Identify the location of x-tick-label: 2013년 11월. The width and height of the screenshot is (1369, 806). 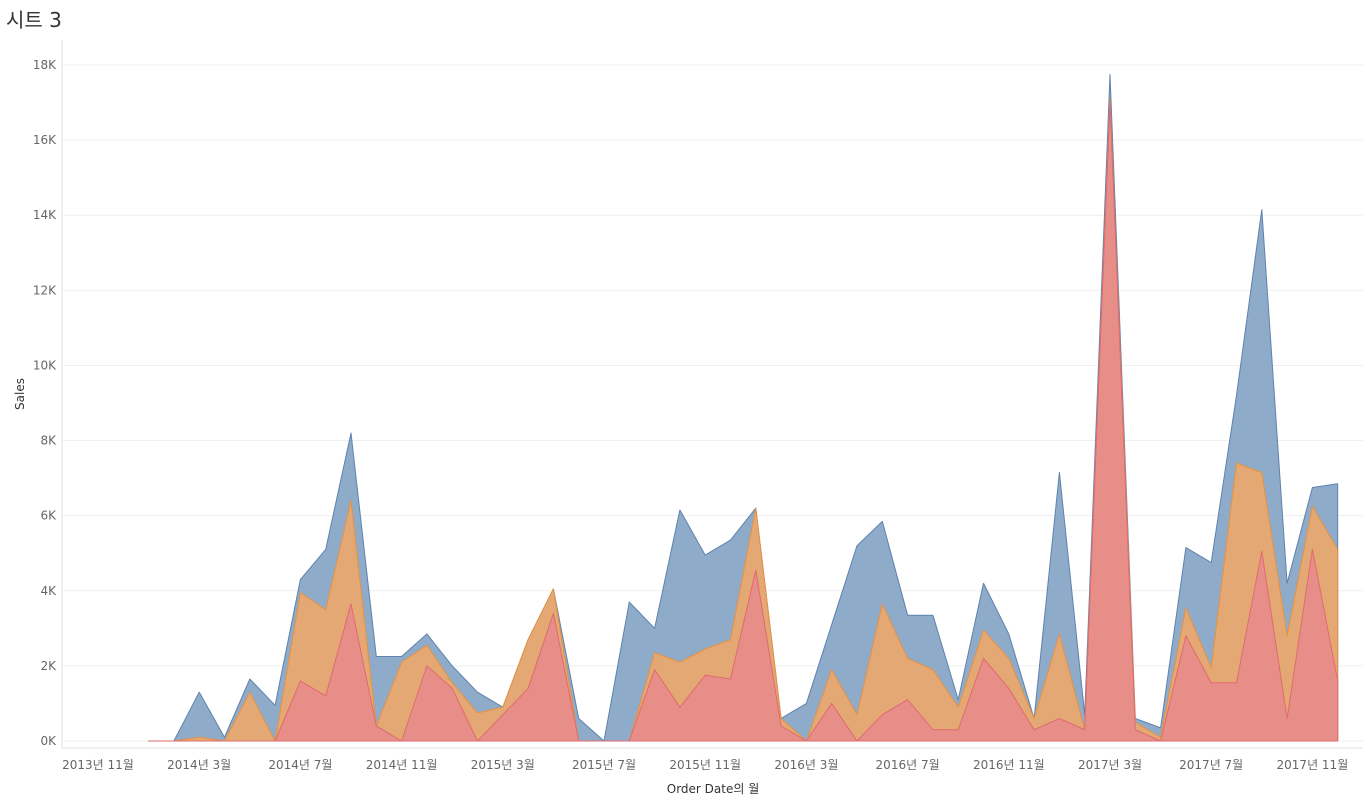
(98, 765).